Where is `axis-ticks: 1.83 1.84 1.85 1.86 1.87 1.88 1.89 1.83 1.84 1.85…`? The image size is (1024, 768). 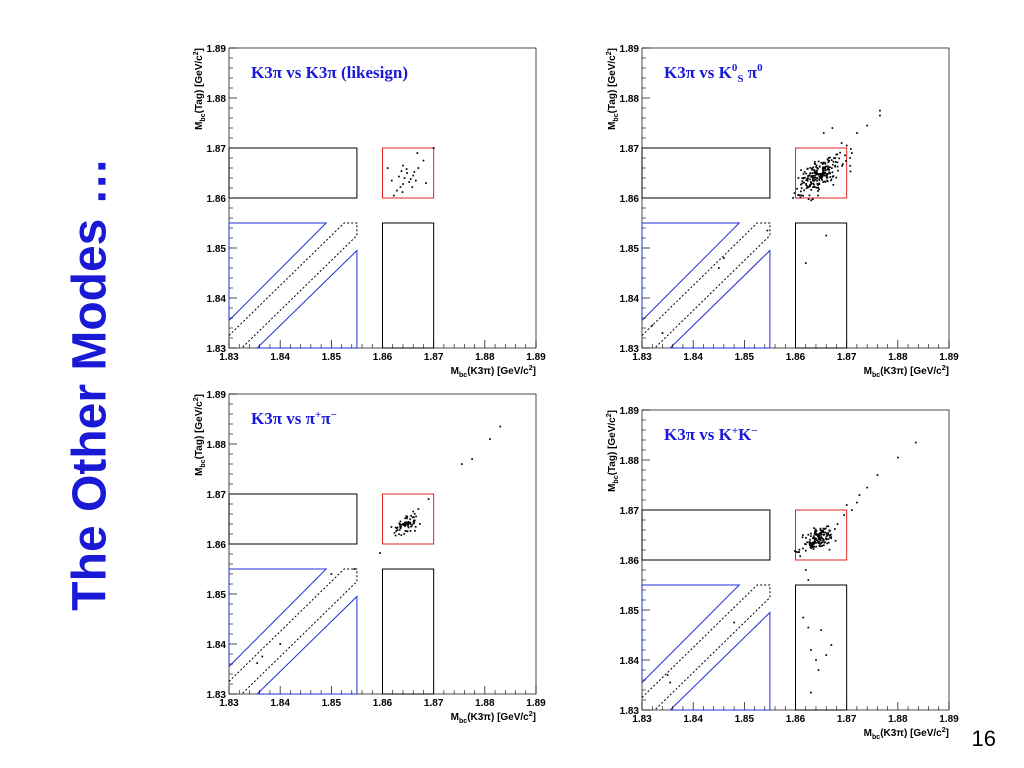
axis-ticks: 1.83 1.84 1.85 1.86 1.87 1.88 1.89 1.83 1.84 1.85… is located at coordinates (377, 203).